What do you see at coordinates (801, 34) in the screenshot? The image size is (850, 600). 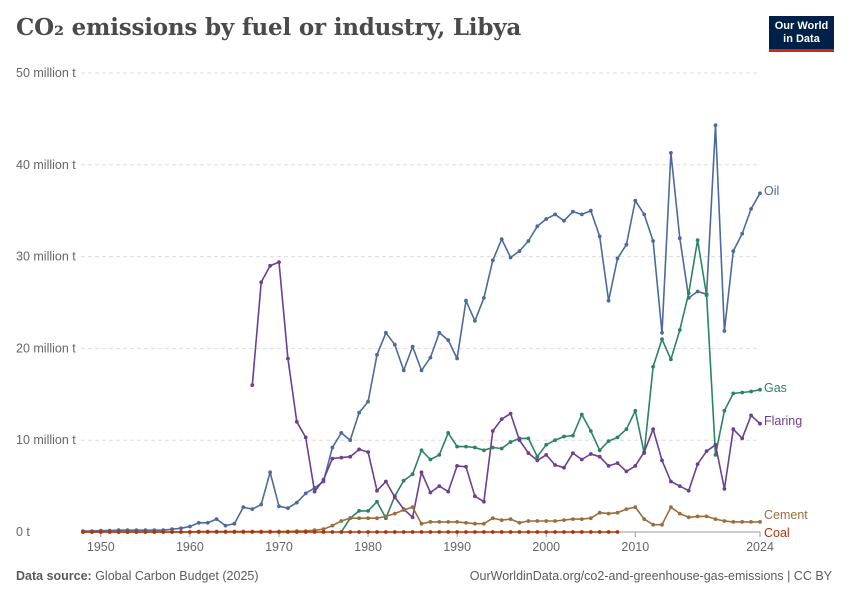 I see `owid-logo: Our World in Data` at bounding box center [801, 34].